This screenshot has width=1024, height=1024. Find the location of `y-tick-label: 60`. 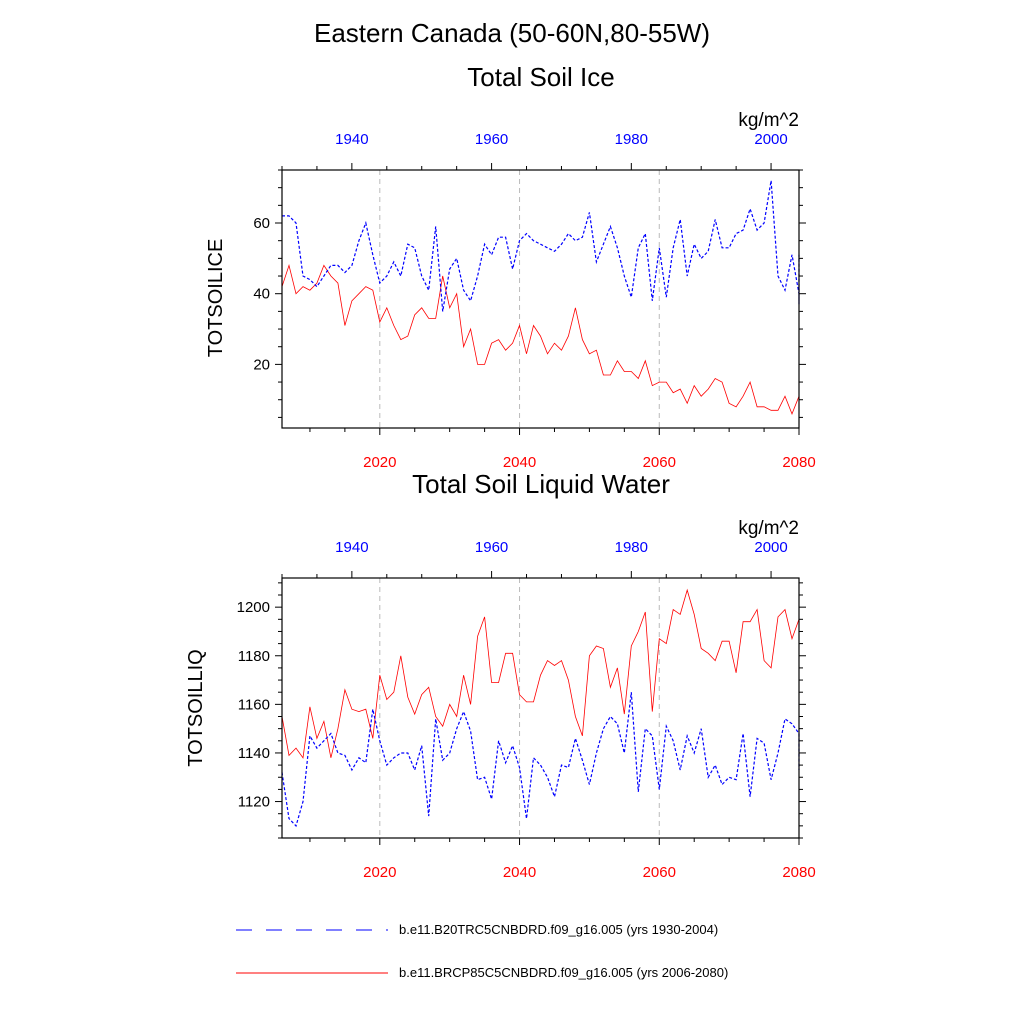

y-tick-label: 60 is located at coordinates (261, 223).